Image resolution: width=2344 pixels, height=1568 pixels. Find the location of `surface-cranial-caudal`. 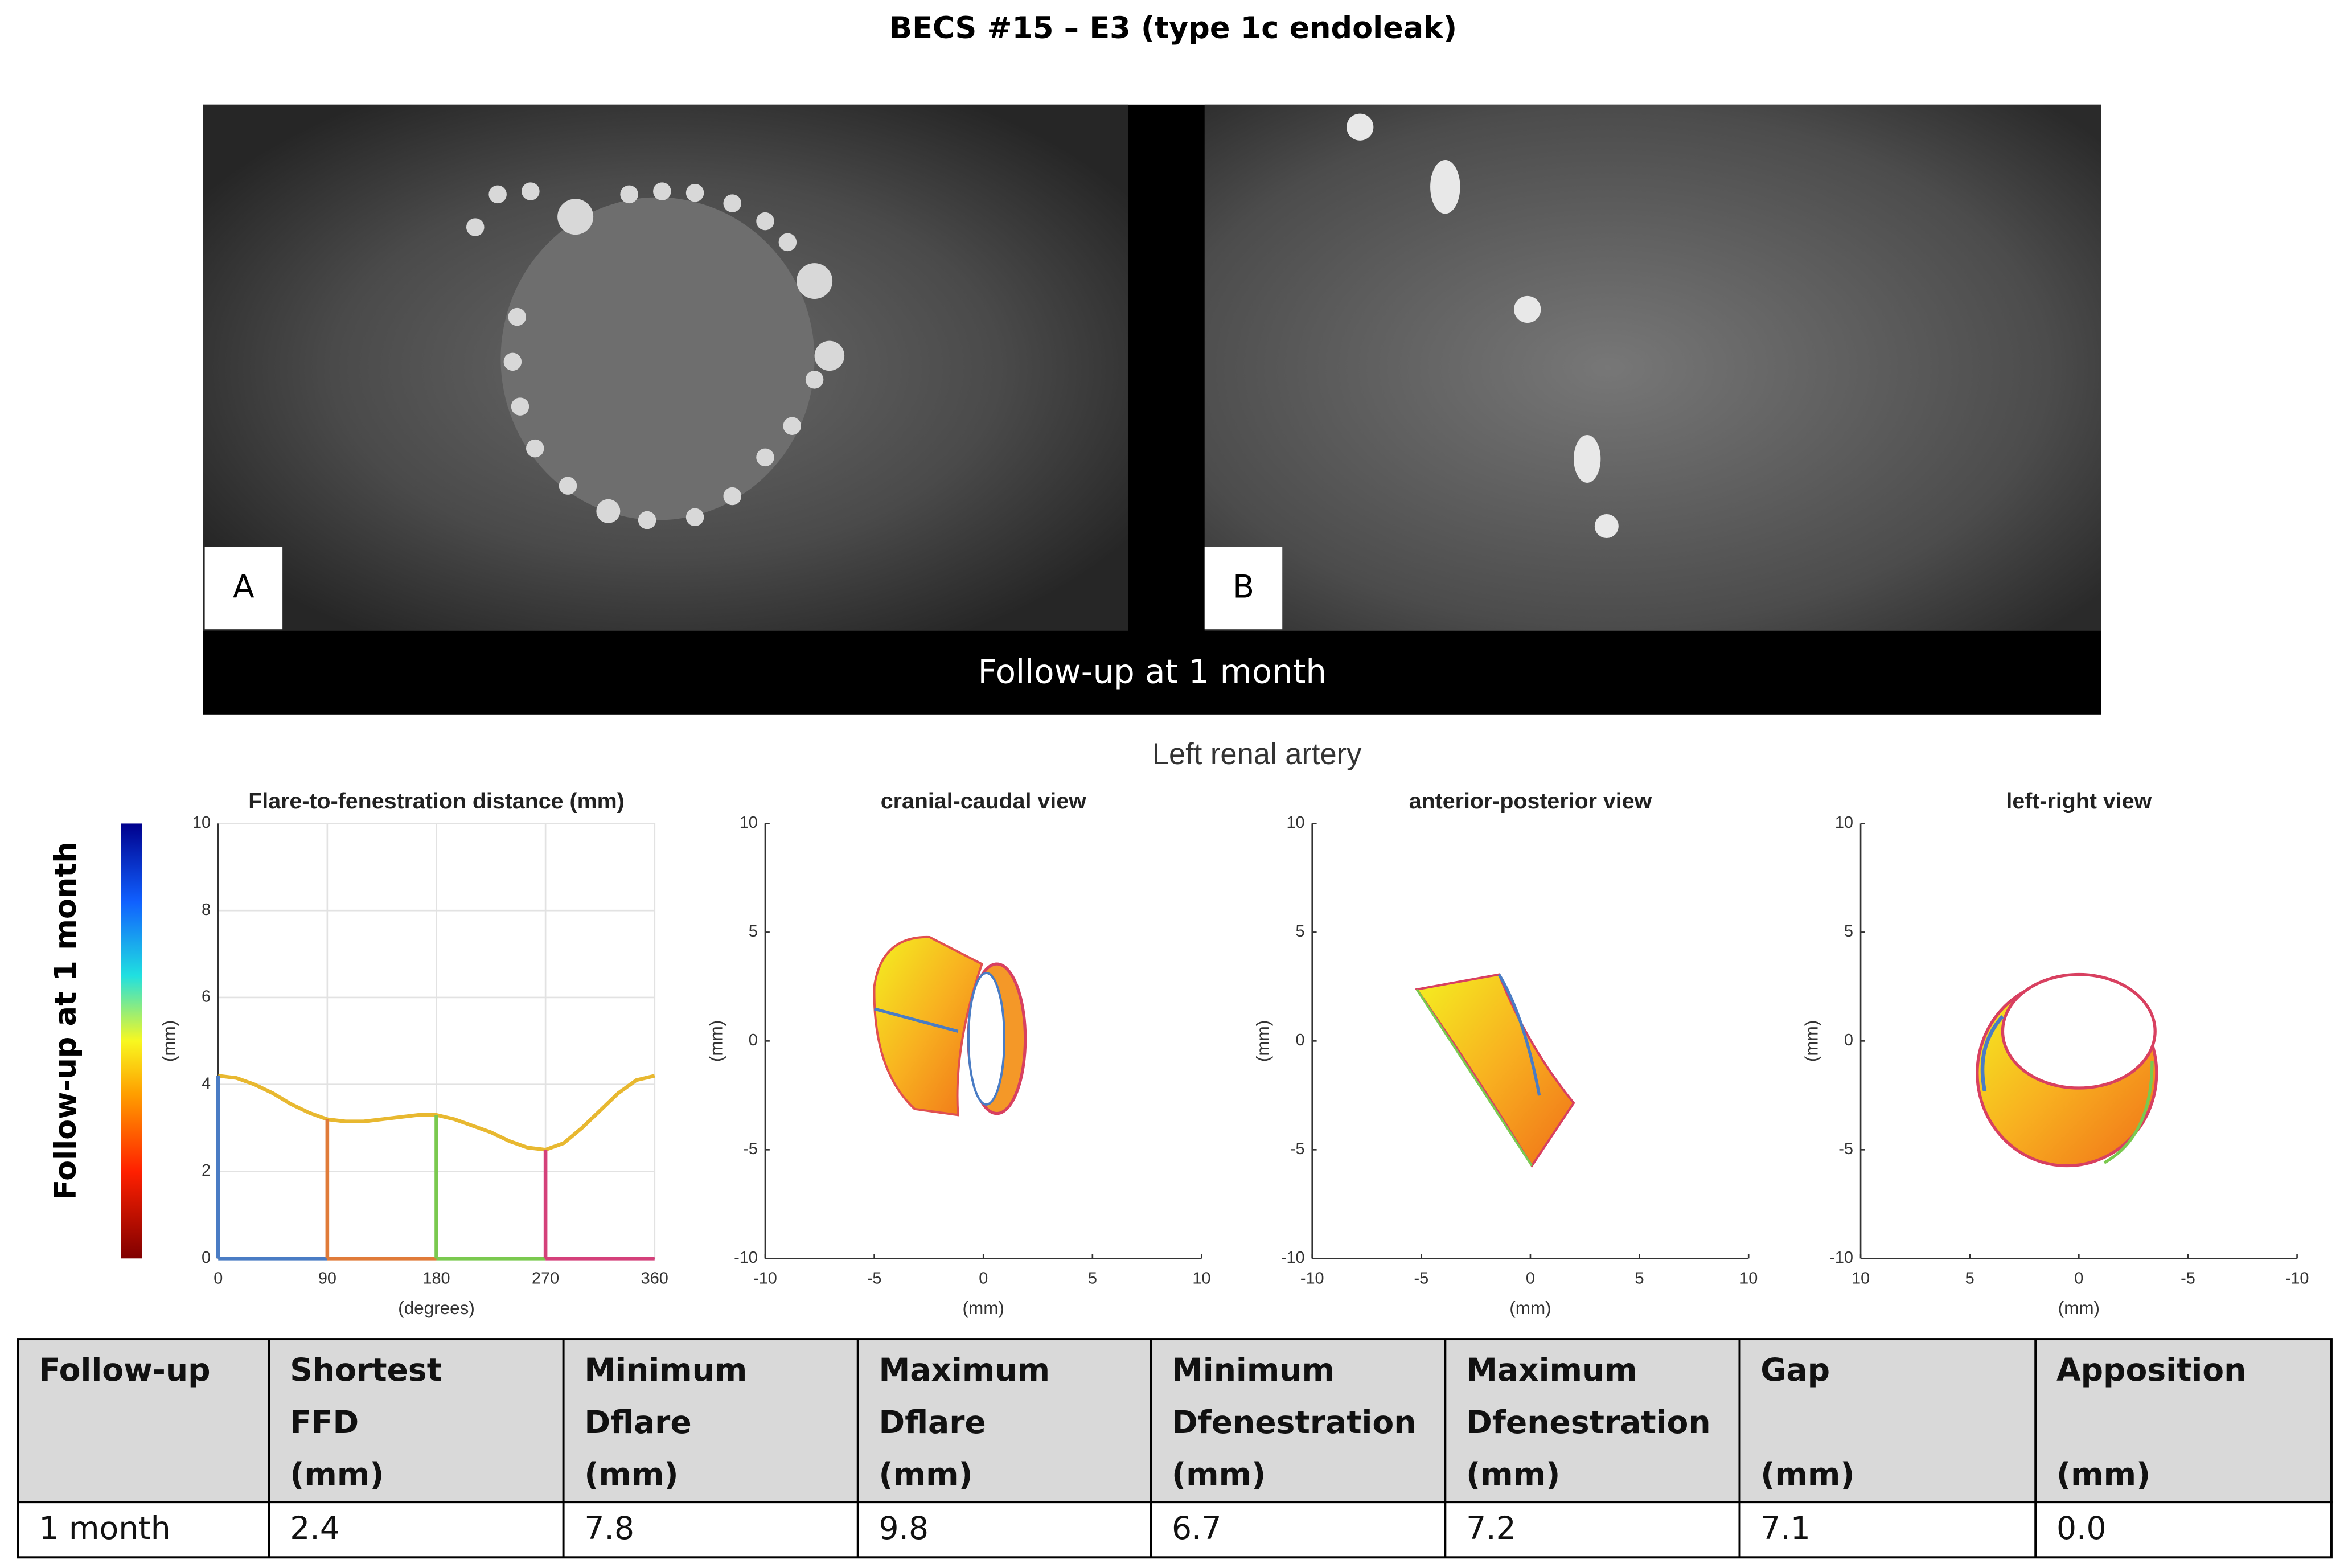

surface-cranial-caudal is located at coordinates (950, 1026).